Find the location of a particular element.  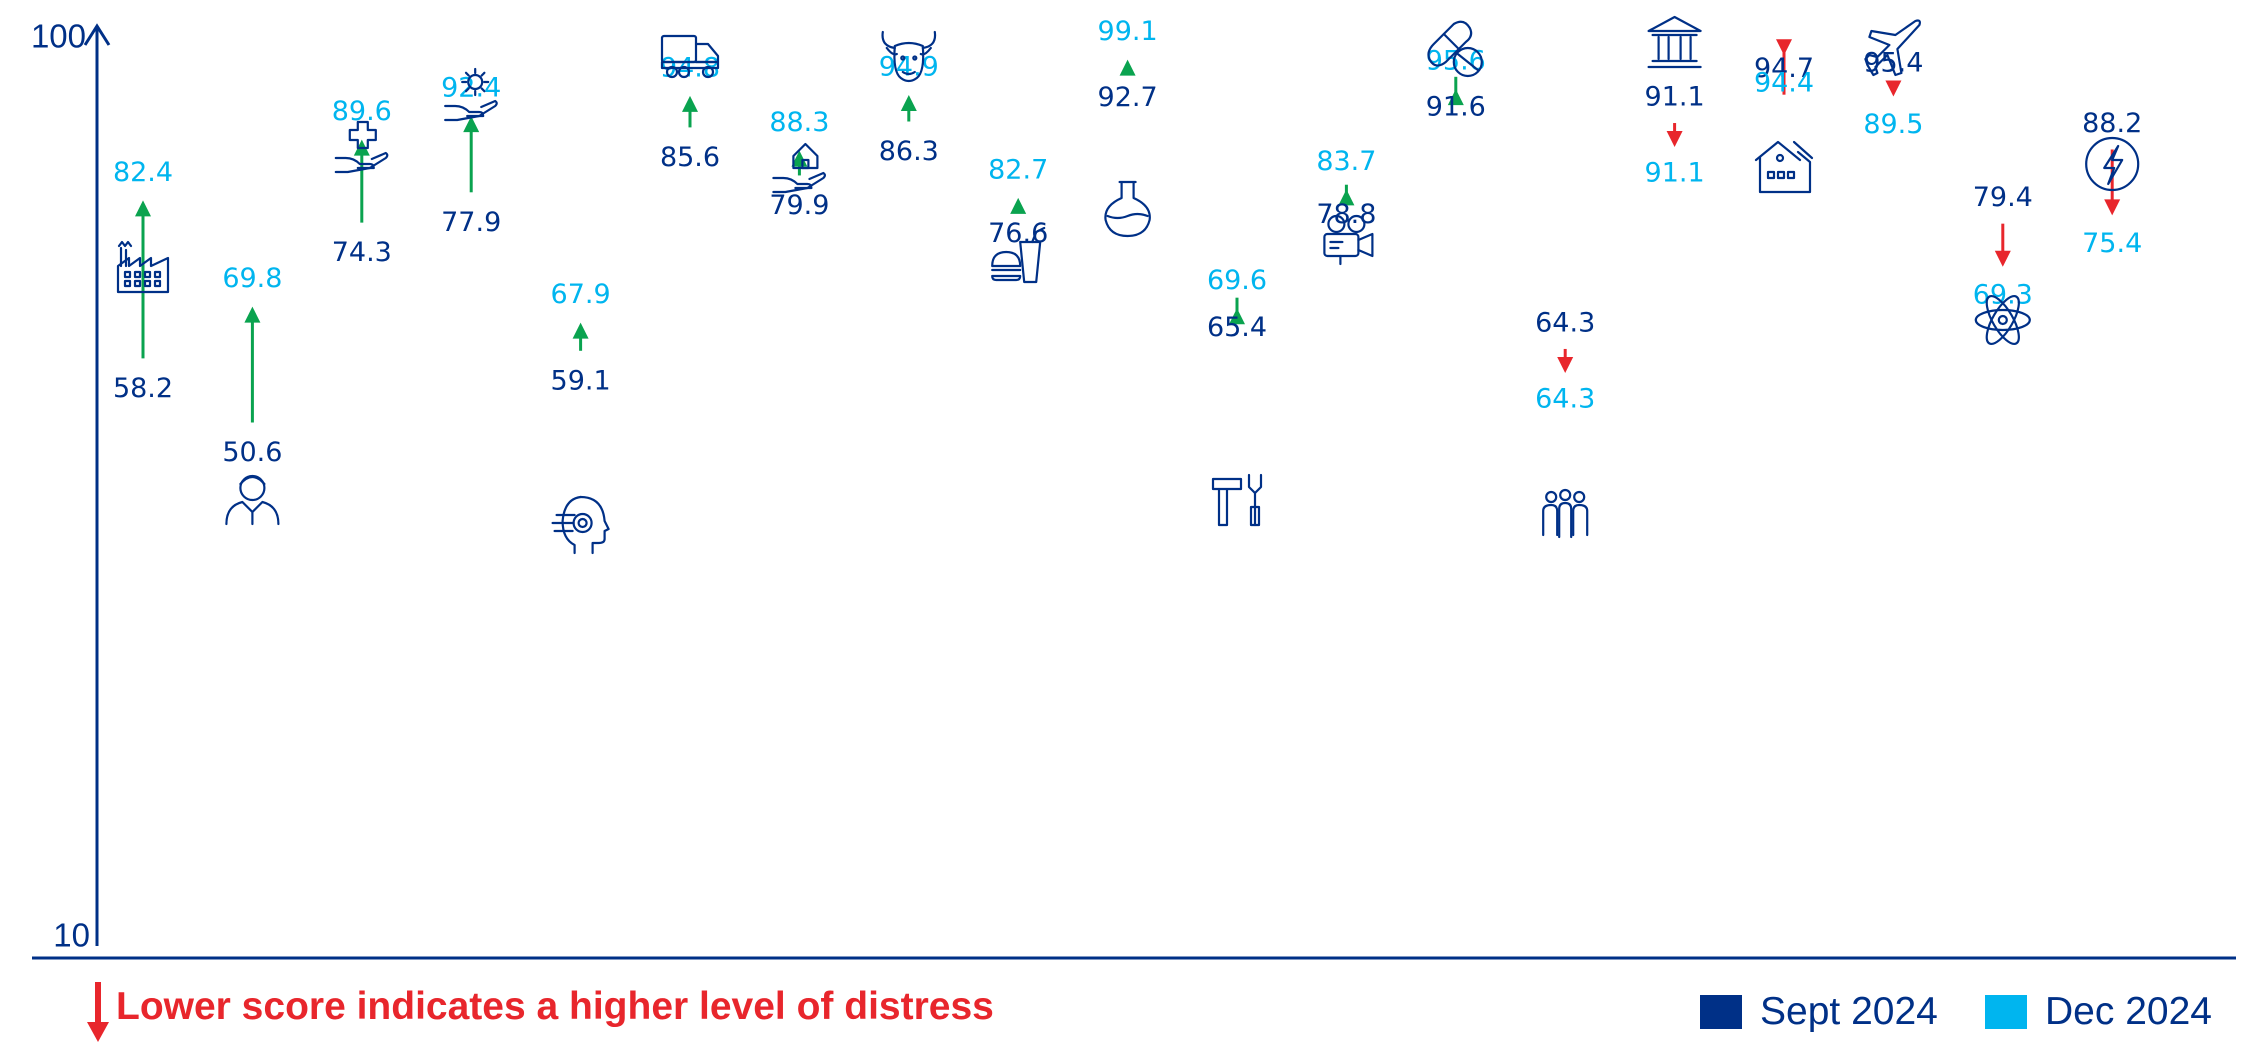

point-7: 79.9 88.3 is located at coordinates (799, 164).